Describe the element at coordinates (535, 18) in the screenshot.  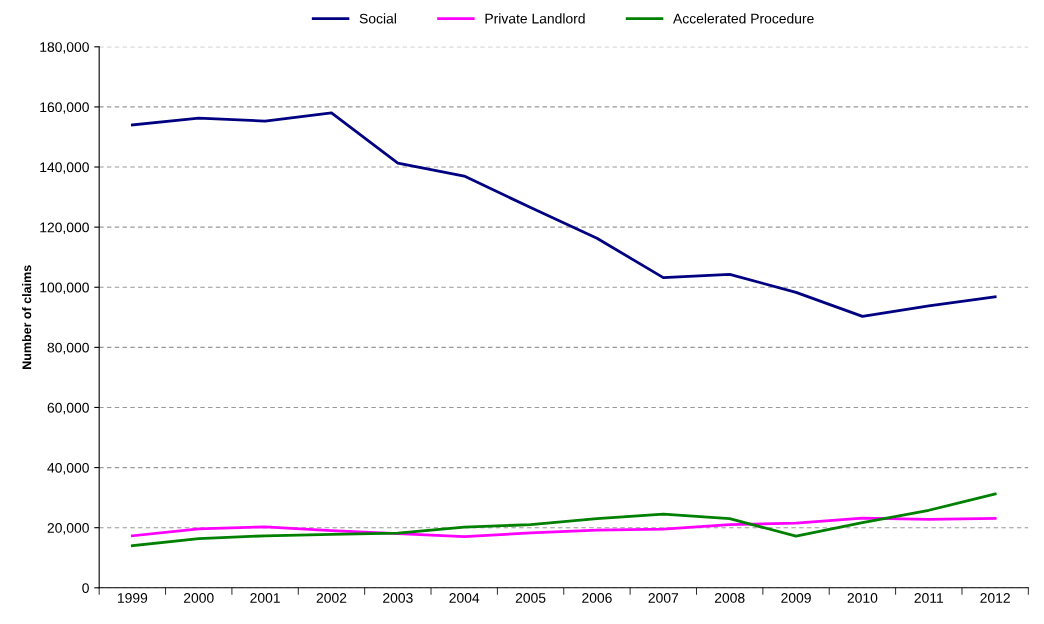
I see `legend-label: Private Landlord` at that location.